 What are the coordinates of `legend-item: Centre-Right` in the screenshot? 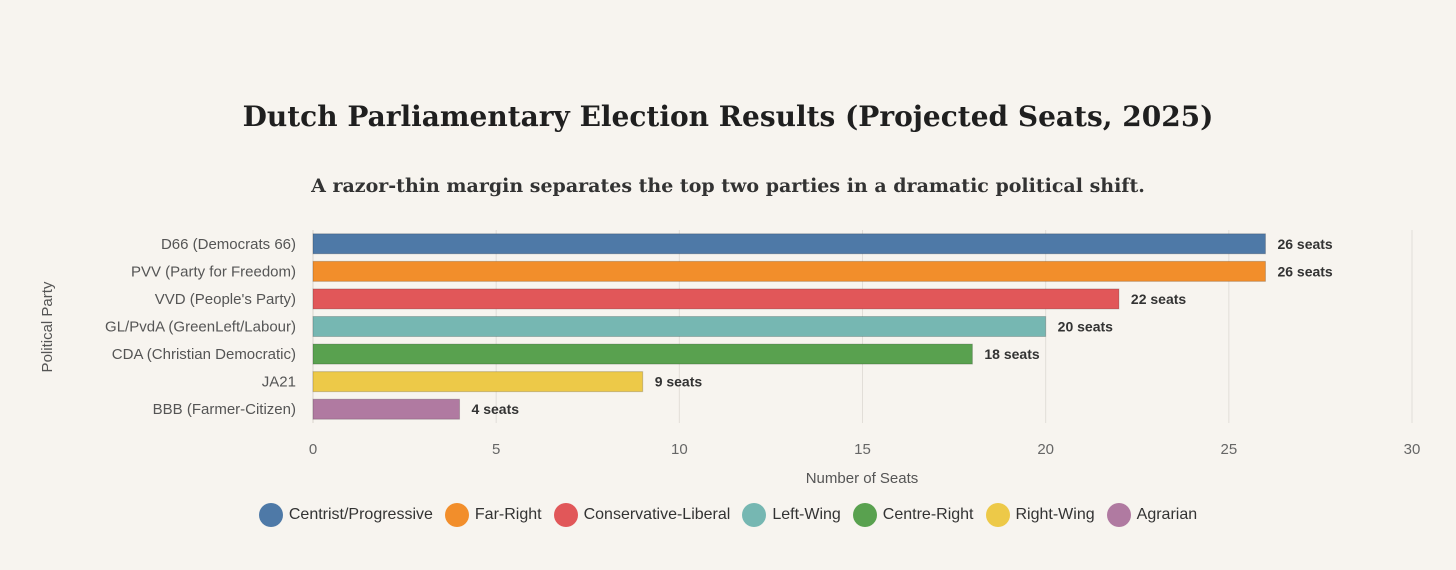 It's located at (913, 515).